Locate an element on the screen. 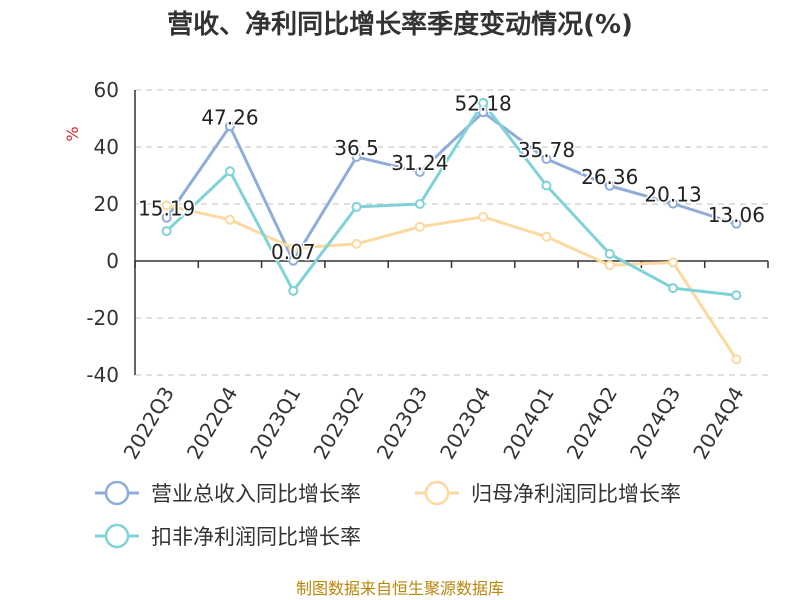 The width and height of the screenshot is (800, 600). y-tick-label: -40 is located at coordinates (102, 375).